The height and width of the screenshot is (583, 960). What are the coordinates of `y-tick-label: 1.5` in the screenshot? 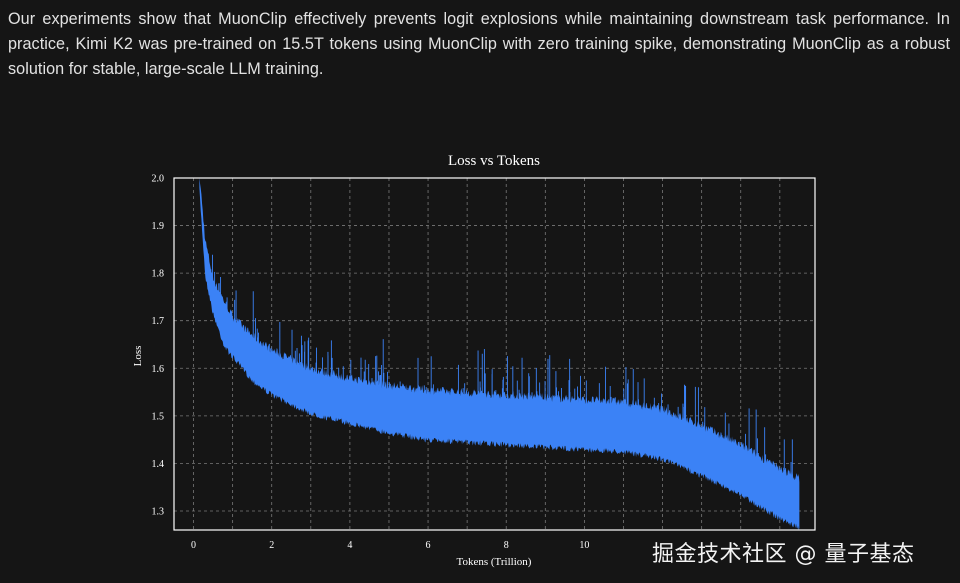 It's located at (158, 416).